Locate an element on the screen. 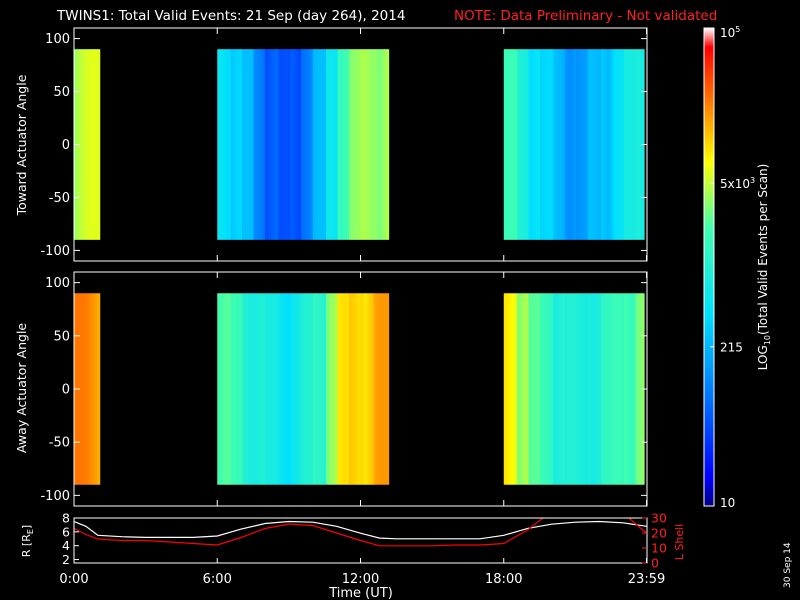  y2-tick-label: 10 is located at coordinates (659, 548).